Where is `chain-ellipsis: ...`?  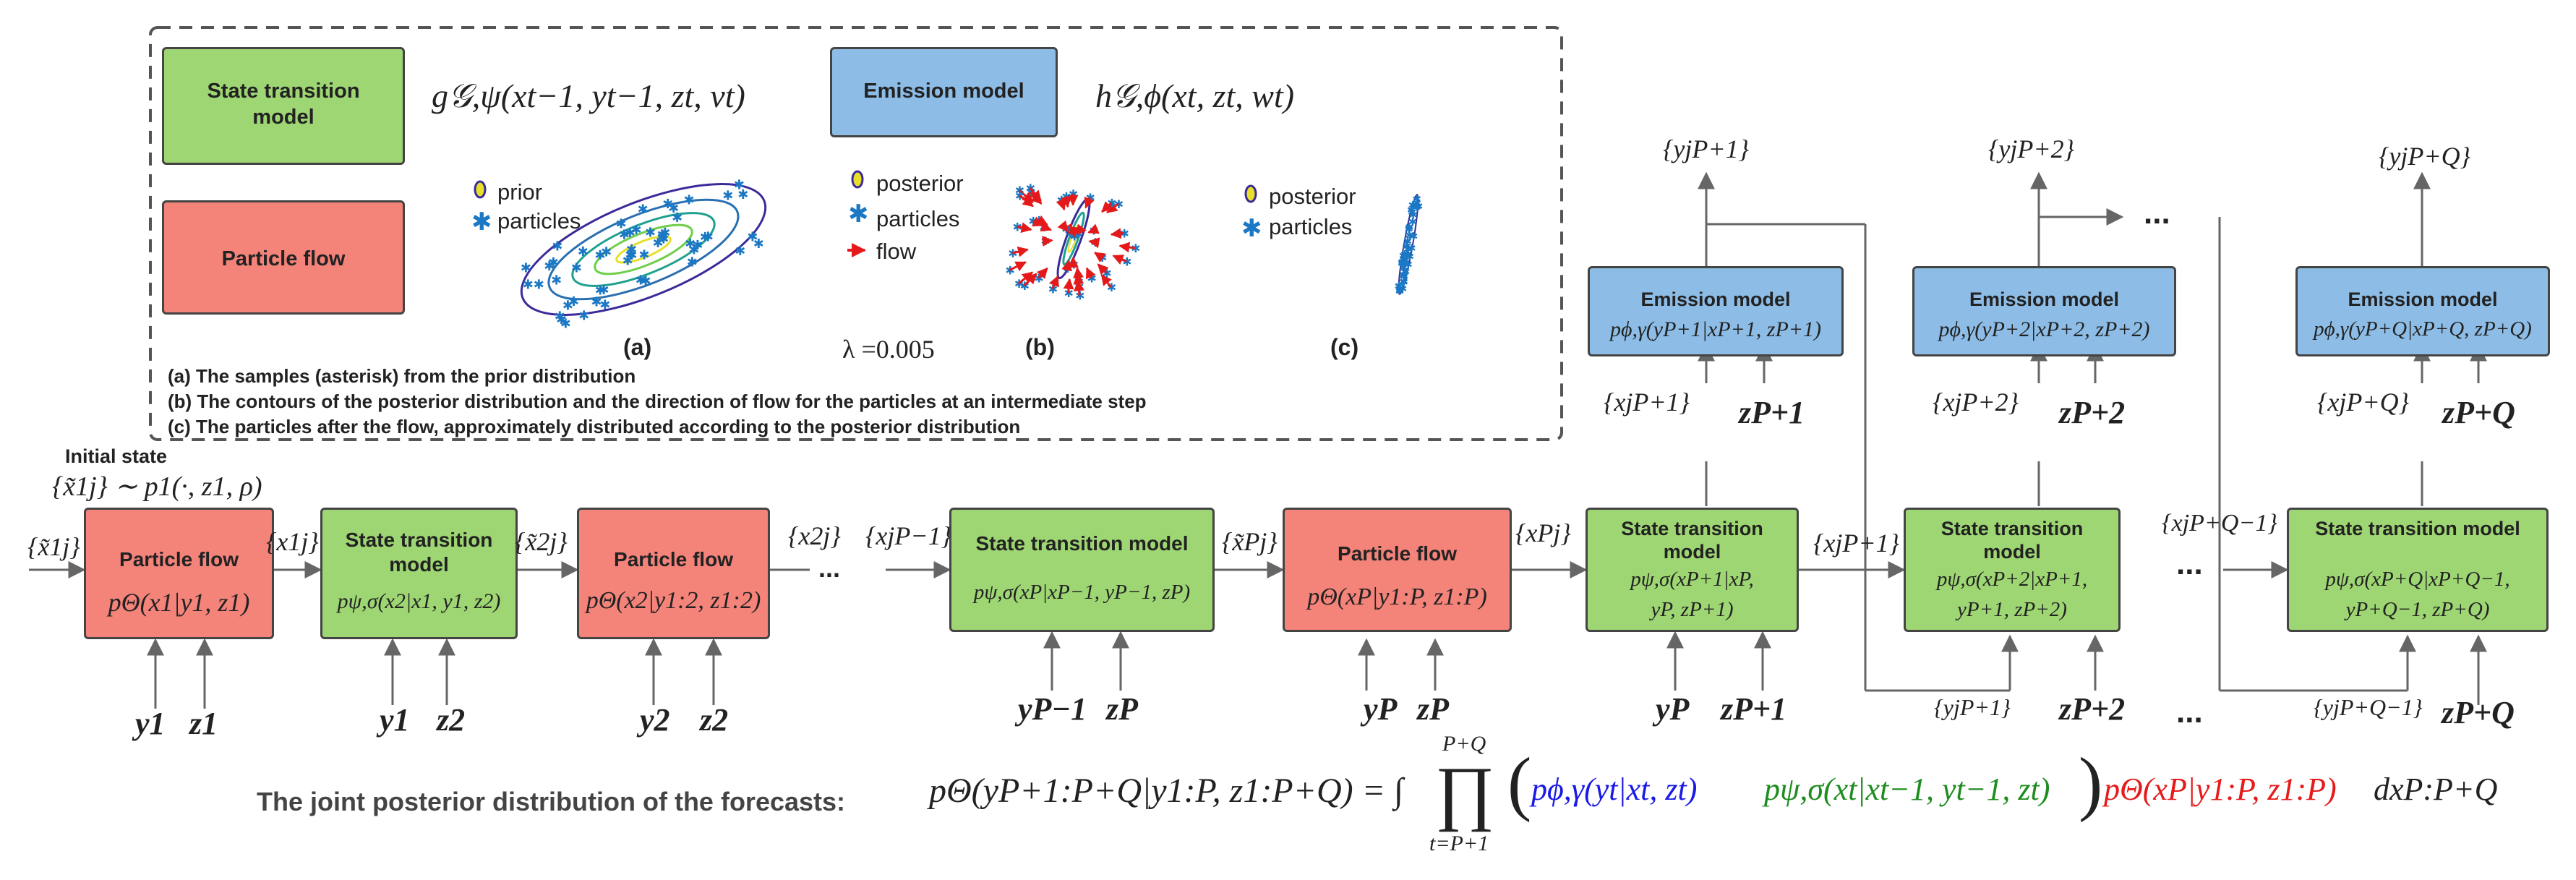 chain-ellipsis: ... is located at coordinates (829, 568).